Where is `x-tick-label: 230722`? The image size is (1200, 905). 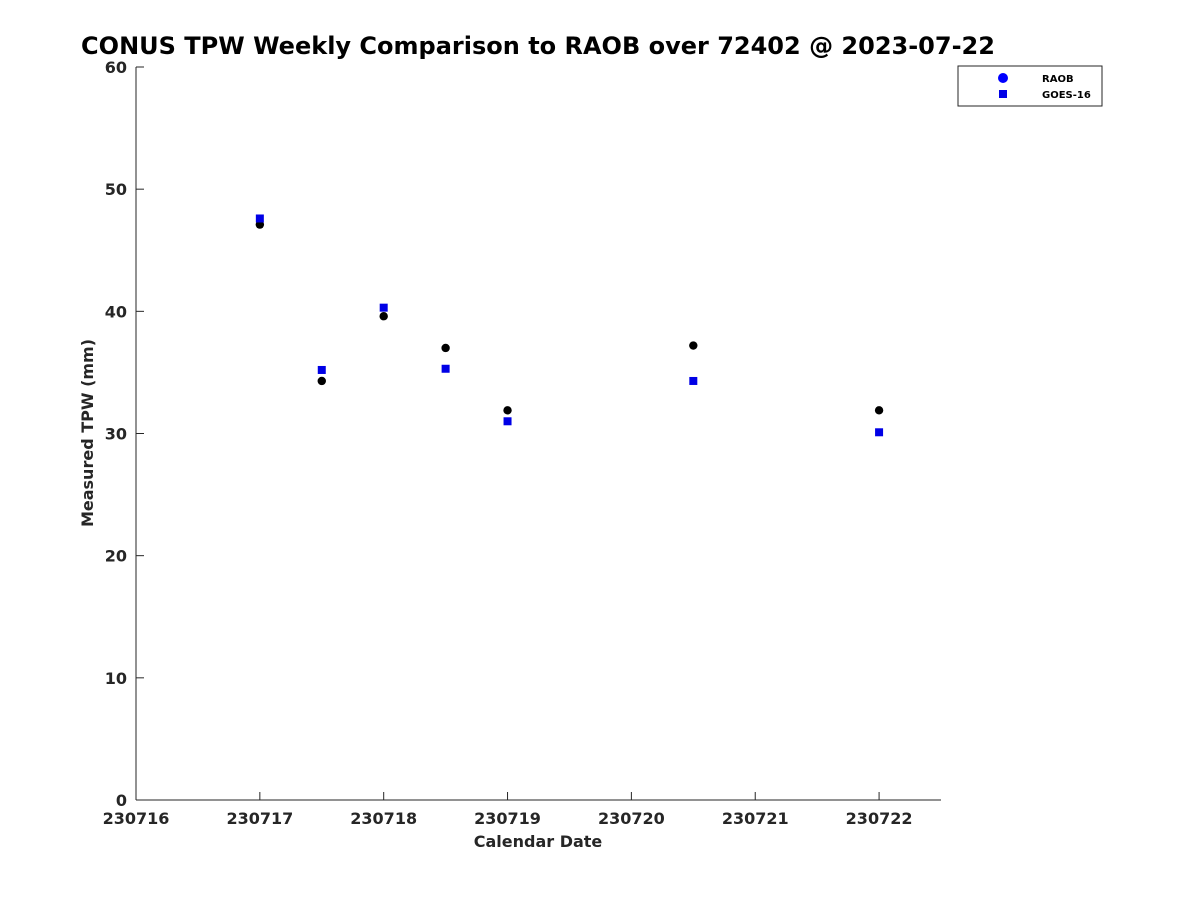
x-tick-label: 230722 is located at coordinates (879, 818).